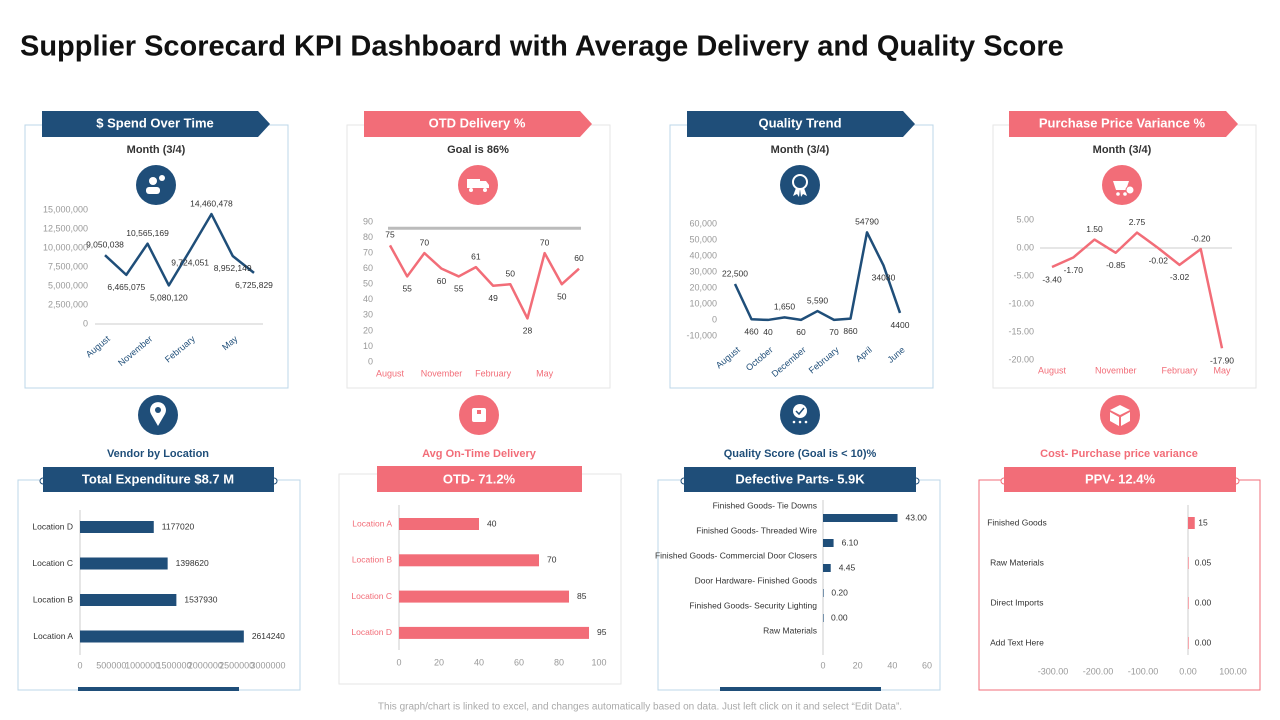 Image resolution: width=1280 pixels, height=720 pixels. What do you see at coordinates (68, 304) in the screenshot?
I see `y-tick-label: 2,500,000` at bounding box center [68, 304].